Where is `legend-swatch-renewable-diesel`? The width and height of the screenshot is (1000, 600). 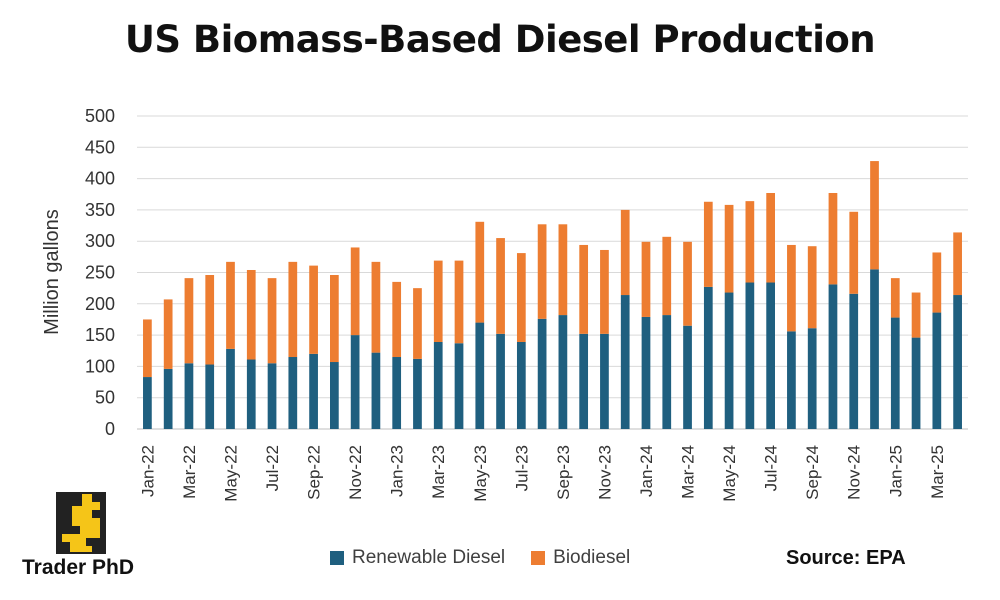
legend-swatch-renewable-diesel is located at coordinates (337, 558).